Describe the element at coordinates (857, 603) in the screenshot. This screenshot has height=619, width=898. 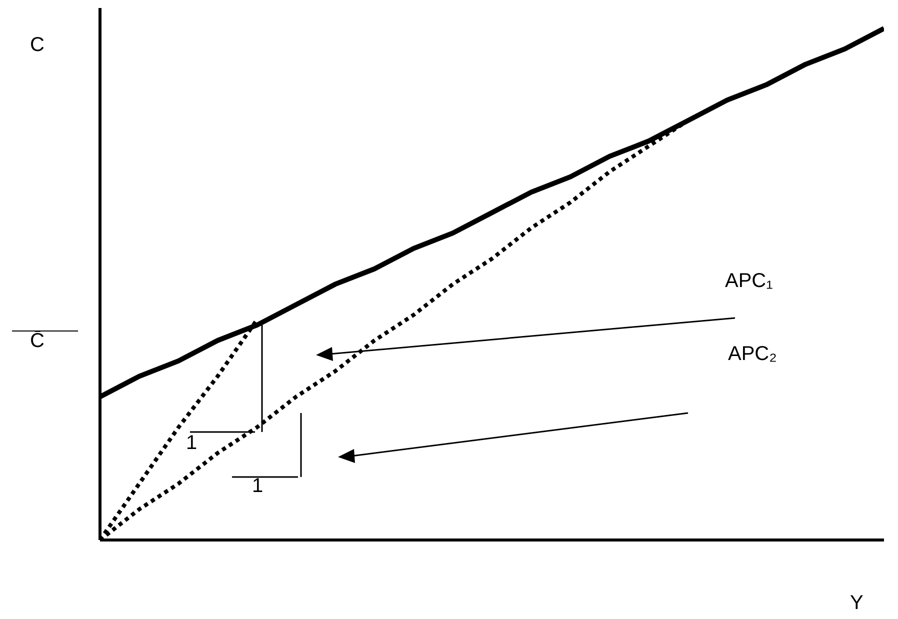
I see `x-axis-title: Y` at that location.